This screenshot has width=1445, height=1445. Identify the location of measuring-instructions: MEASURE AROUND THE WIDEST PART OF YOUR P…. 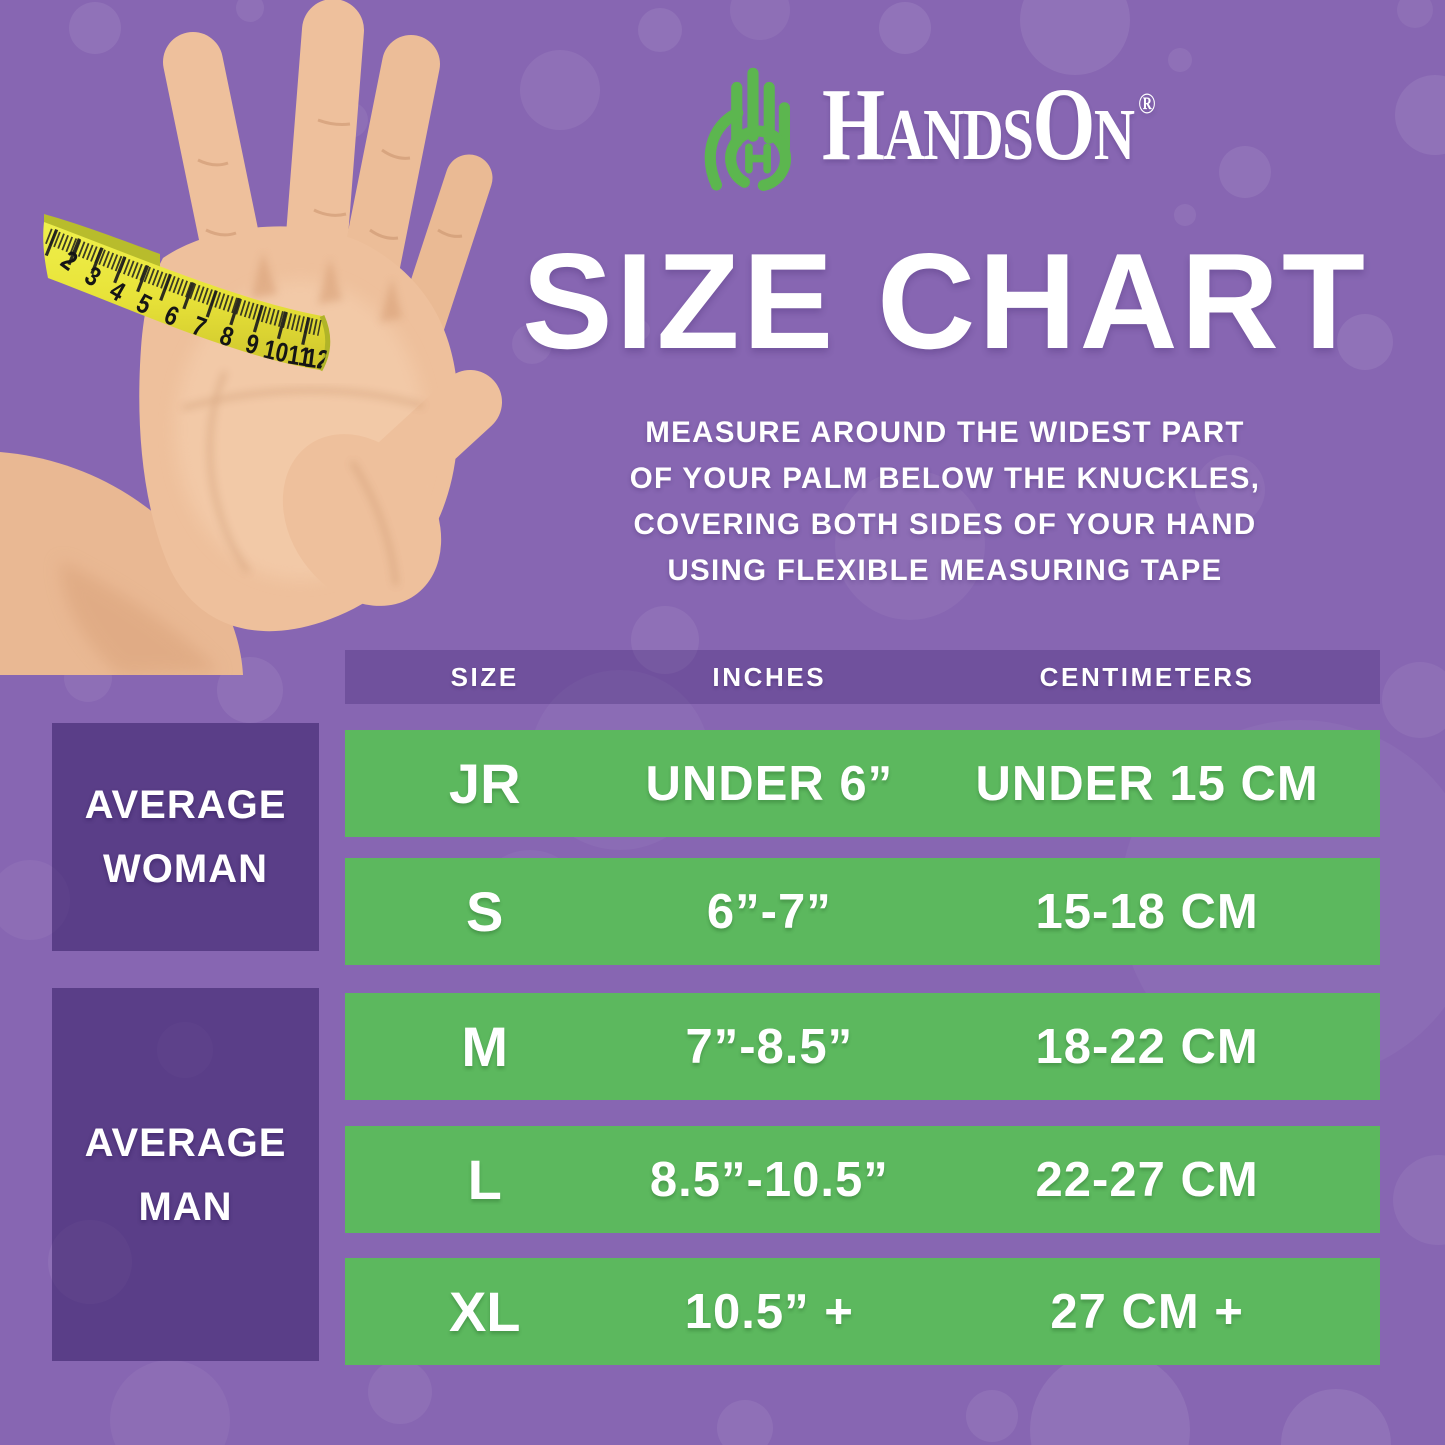
(945, 502).